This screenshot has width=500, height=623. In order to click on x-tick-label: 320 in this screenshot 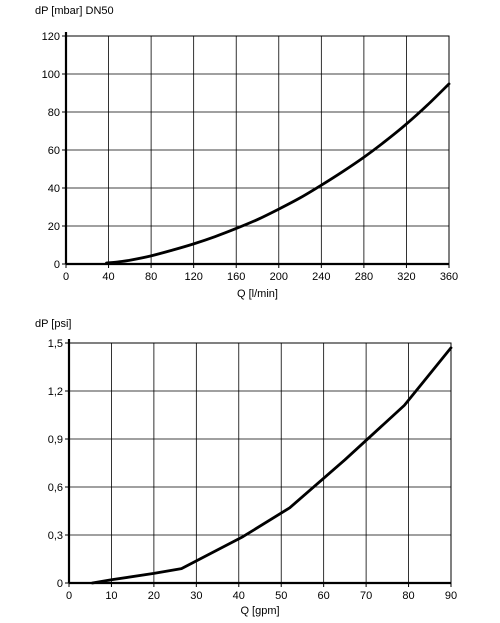, I will do `click(406, 277)`.